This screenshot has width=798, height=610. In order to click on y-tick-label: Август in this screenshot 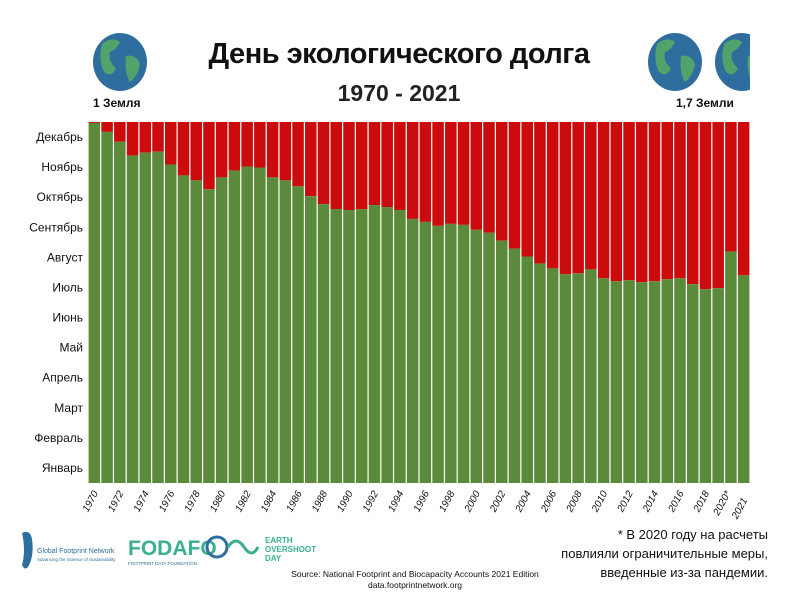, I will do `click(65, 257)`.